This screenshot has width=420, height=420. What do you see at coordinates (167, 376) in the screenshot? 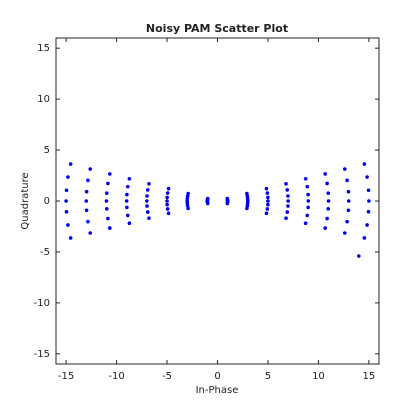
I see `x-tick-label: -5` at bounding box center [167, 376].